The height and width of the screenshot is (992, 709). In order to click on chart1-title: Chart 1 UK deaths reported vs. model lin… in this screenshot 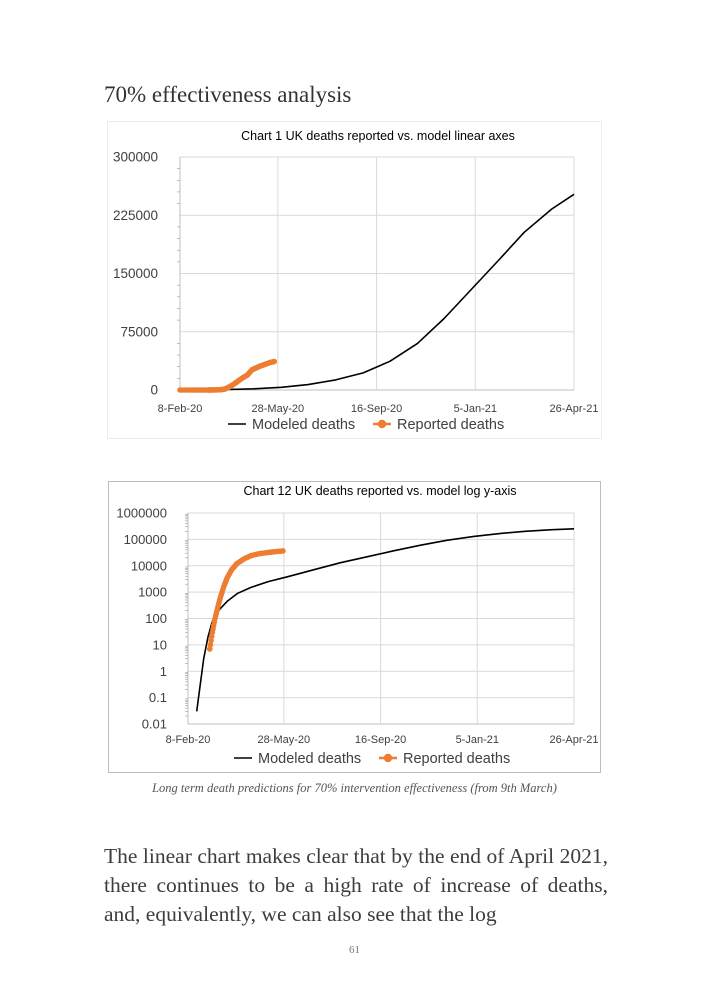, I will do `click(378, 136)`.